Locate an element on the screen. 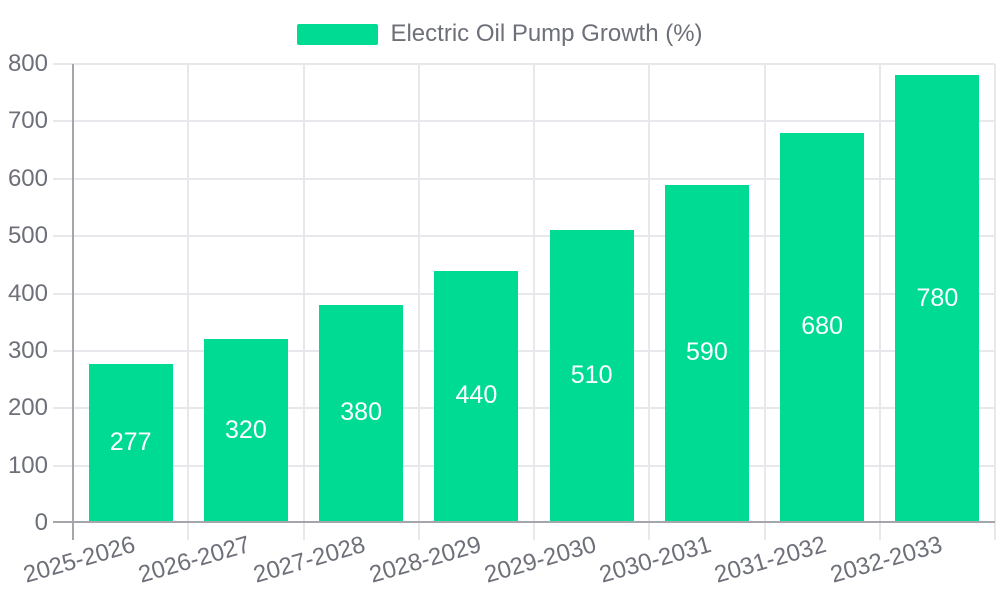 Image resolution: width=1000 pixels, height=600 pixels. bar-value-label: 320 is located at coordinates (246, 429).